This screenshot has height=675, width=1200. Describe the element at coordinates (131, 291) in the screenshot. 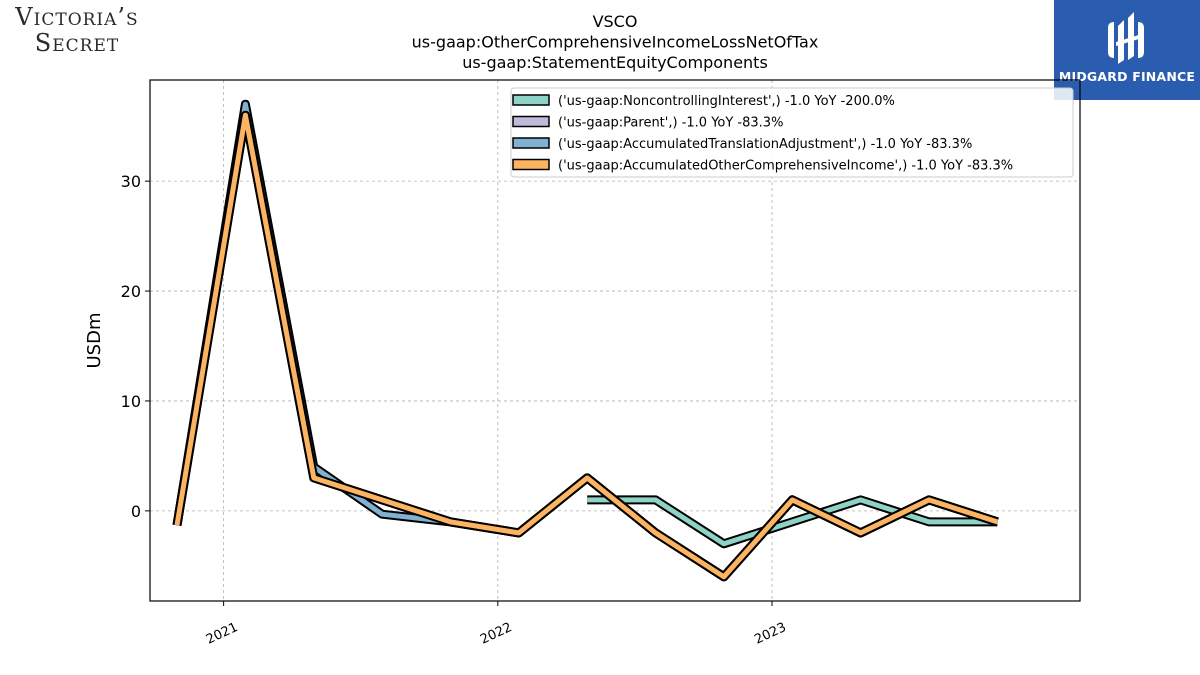

I see `y-tick-label: 20` at that location.